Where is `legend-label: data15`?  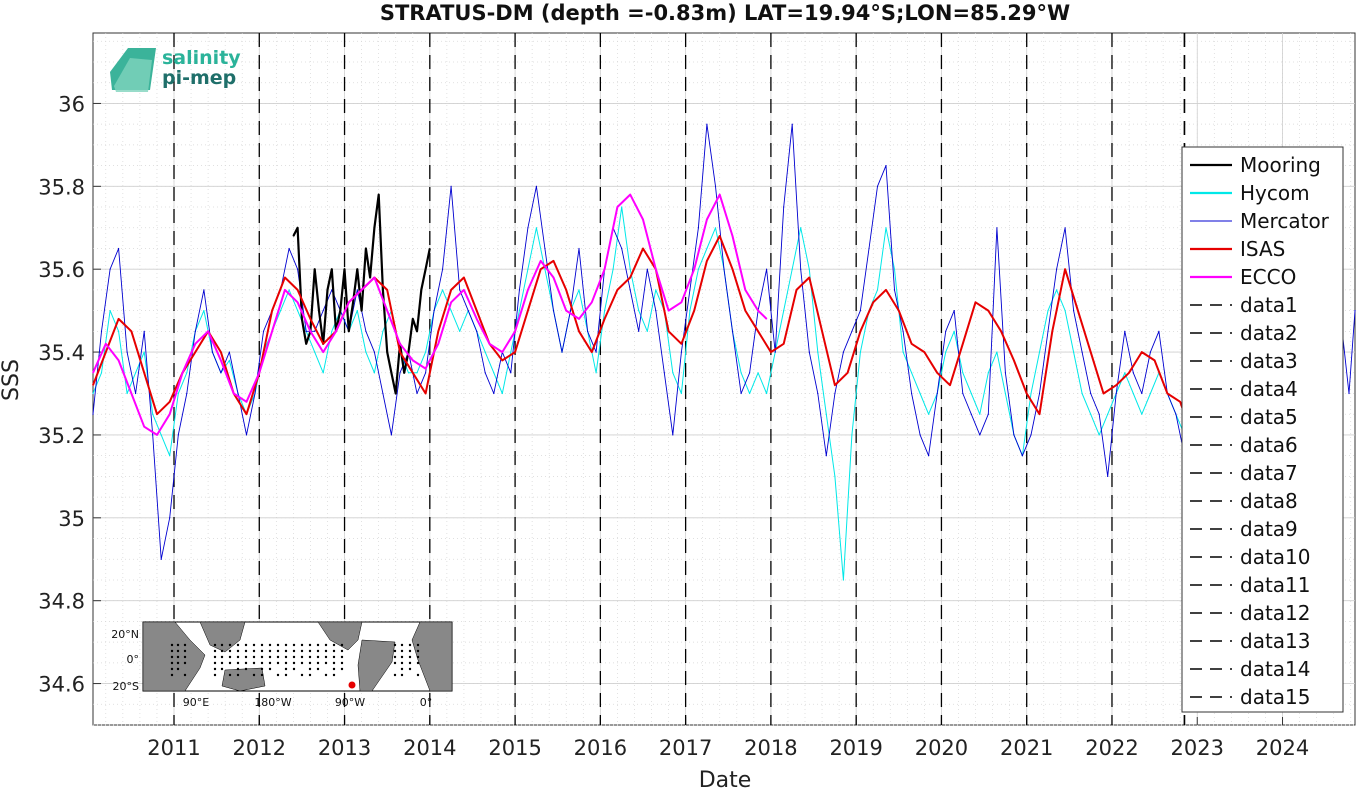
legend-label: data15 is located at coordinates (1275, 697).